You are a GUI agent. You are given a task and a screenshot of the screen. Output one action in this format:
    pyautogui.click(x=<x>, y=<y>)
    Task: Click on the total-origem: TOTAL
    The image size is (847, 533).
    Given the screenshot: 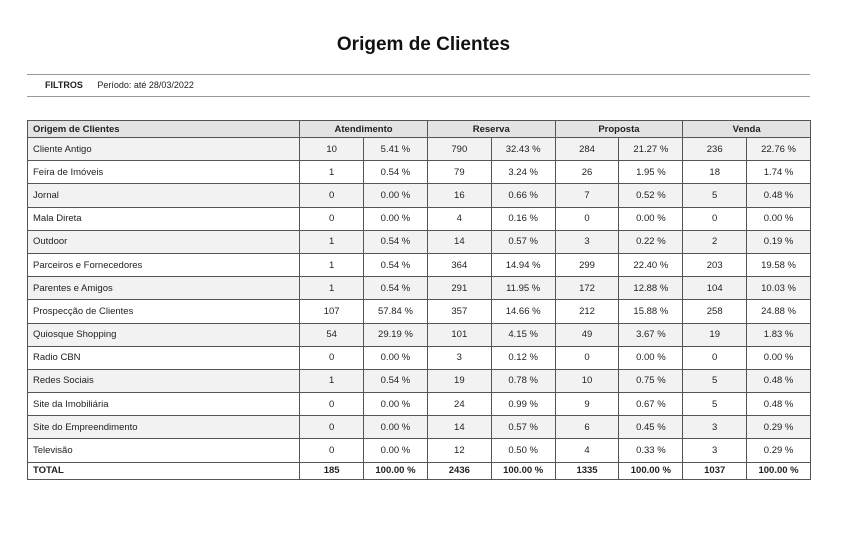 What is the action you would take?
    pyautogui.click(x=163, y=470)
    